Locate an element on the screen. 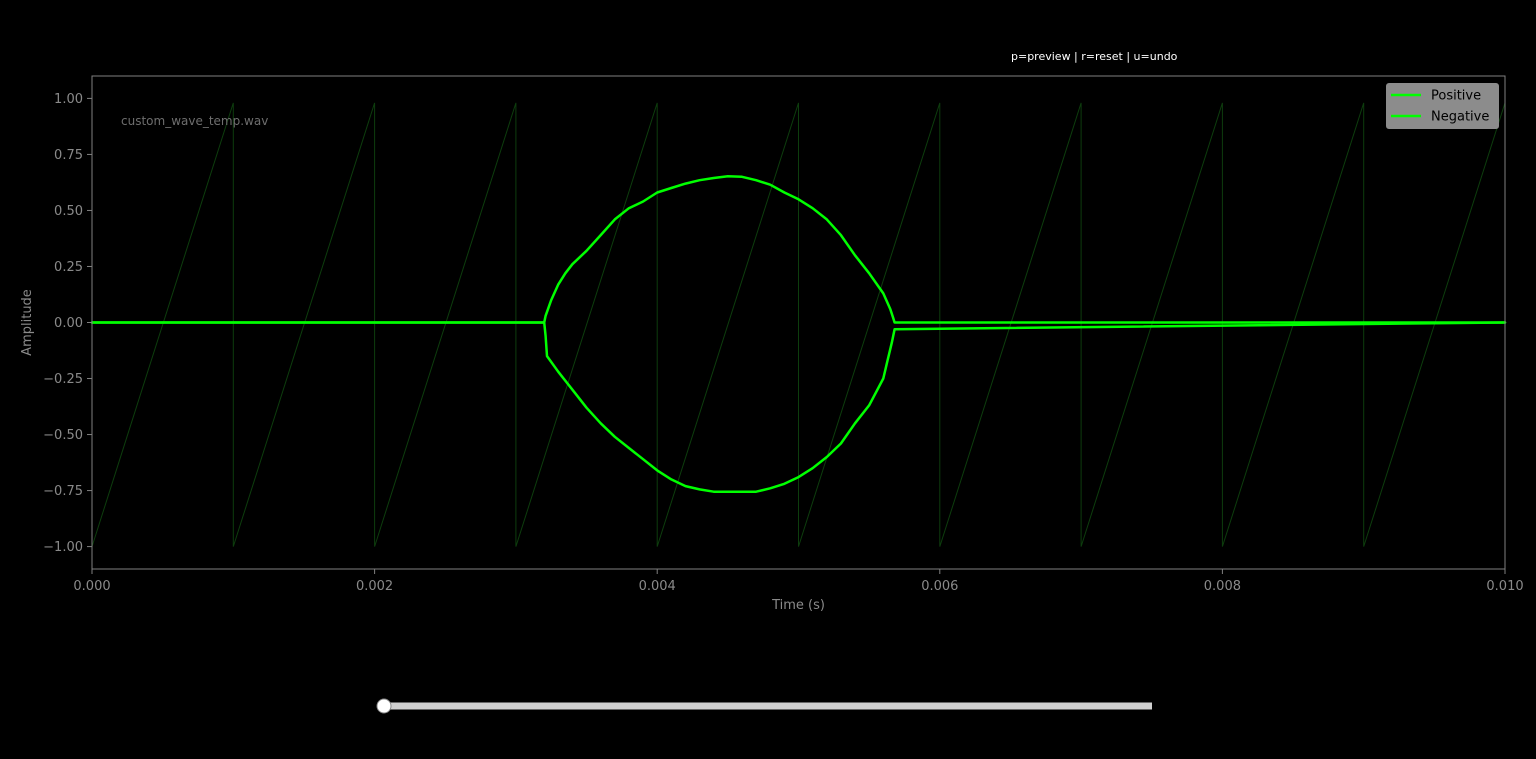 Image resolution: width=1536 pixels, height=759 pixels. x-tick-label: 0.008 is located at coordinates (1222, 586).